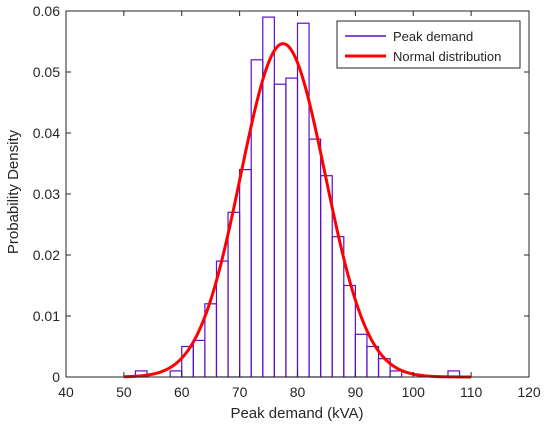  Describe the element at coordinates (46, 194) in the screenshot. I see `y-tick-label: 0.03` at that location.